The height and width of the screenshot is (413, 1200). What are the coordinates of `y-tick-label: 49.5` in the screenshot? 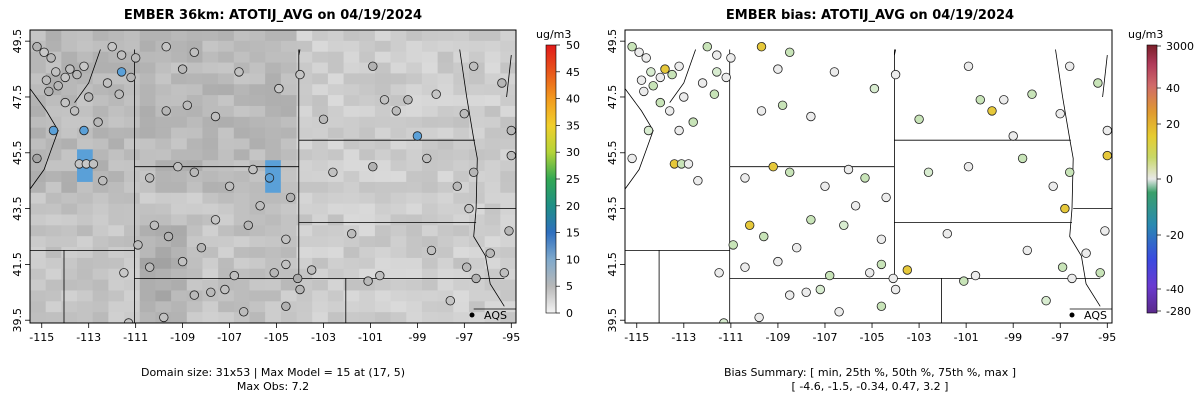 It's located at (612, 41).